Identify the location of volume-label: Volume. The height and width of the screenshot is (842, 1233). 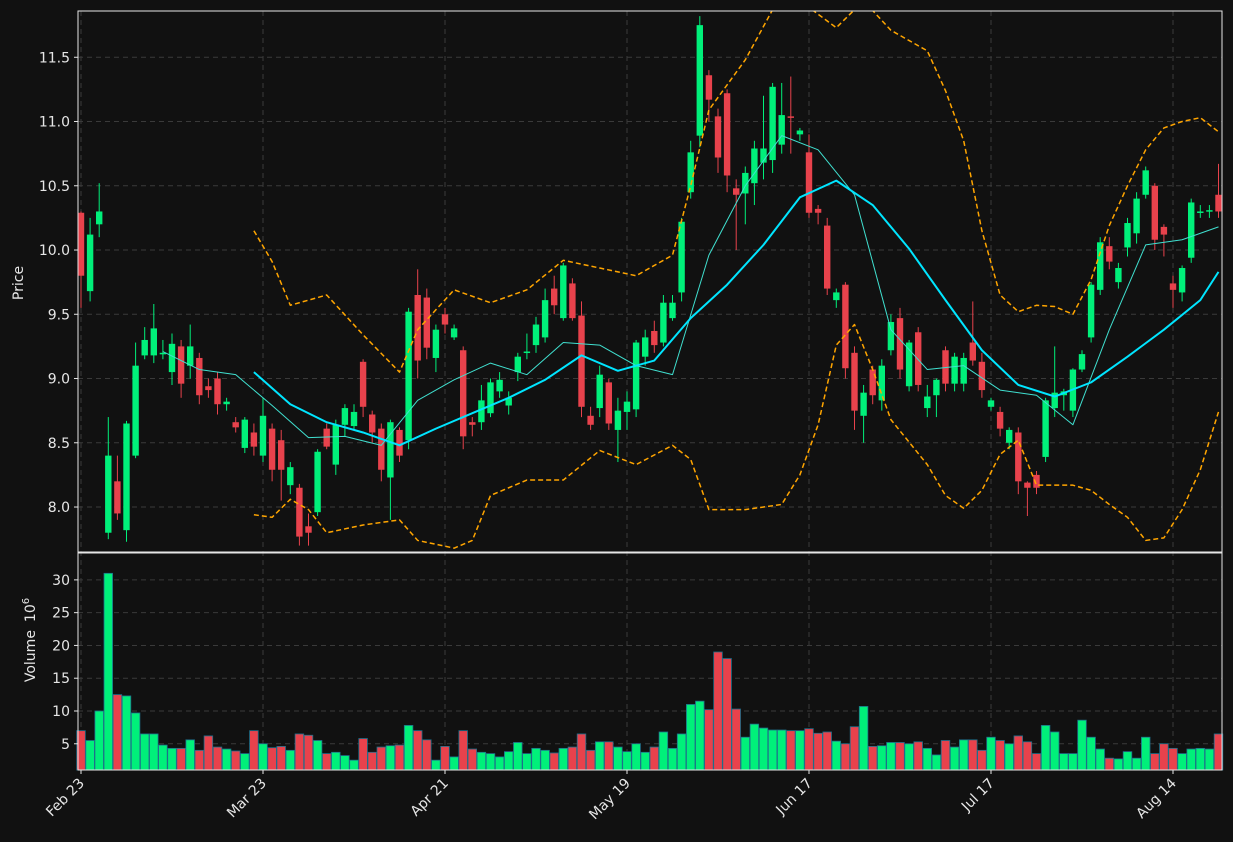
(31, 656).